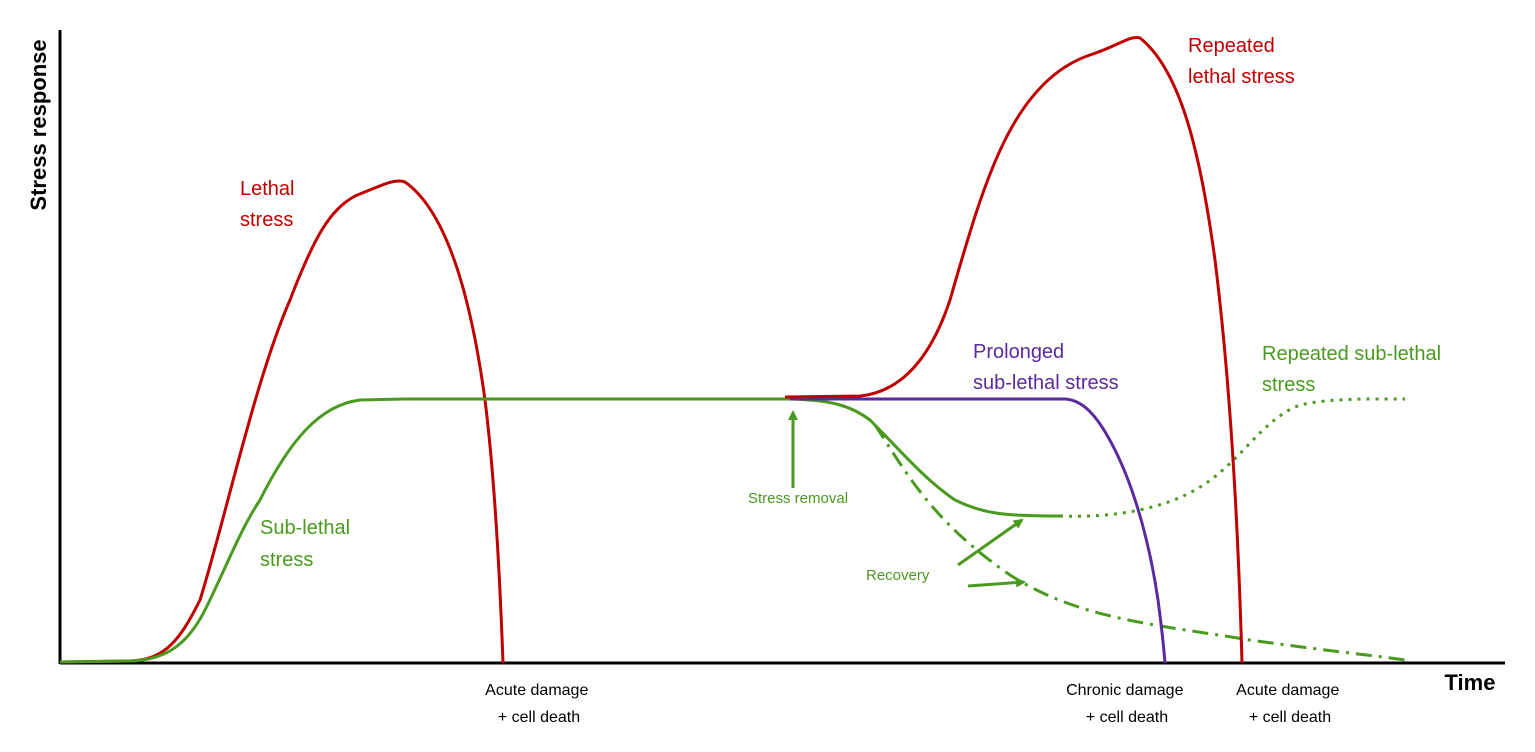 The image size is (1535, 752). What do you see at coordinates (798, 498) in the screenshot?
I see `stress-removal-label: Stress removal` at bounding box center [798, 498].